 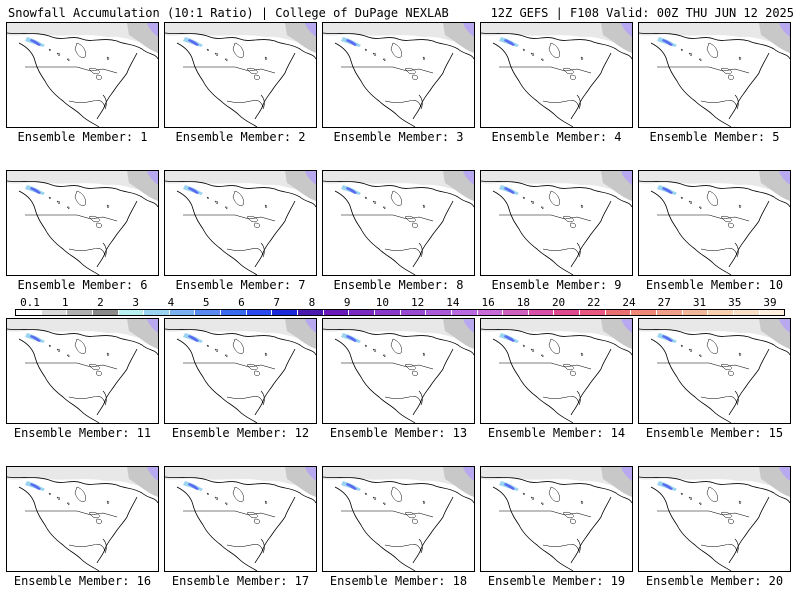 I want to click on ensemble-member-label: Ensemble Member: 8, so click(x=398, y=285).